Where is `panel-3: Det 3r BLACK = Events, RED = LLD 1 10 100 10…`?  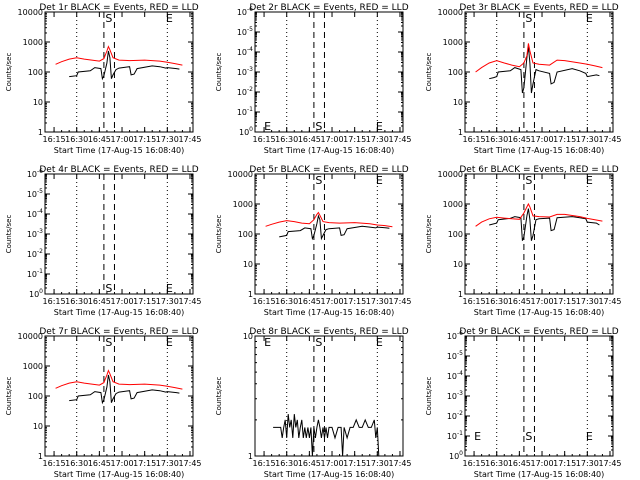
panel-3: Det 3r BLACK = Events, RED = LLD 1 10 100 10… is located at coordinates (523, 79).